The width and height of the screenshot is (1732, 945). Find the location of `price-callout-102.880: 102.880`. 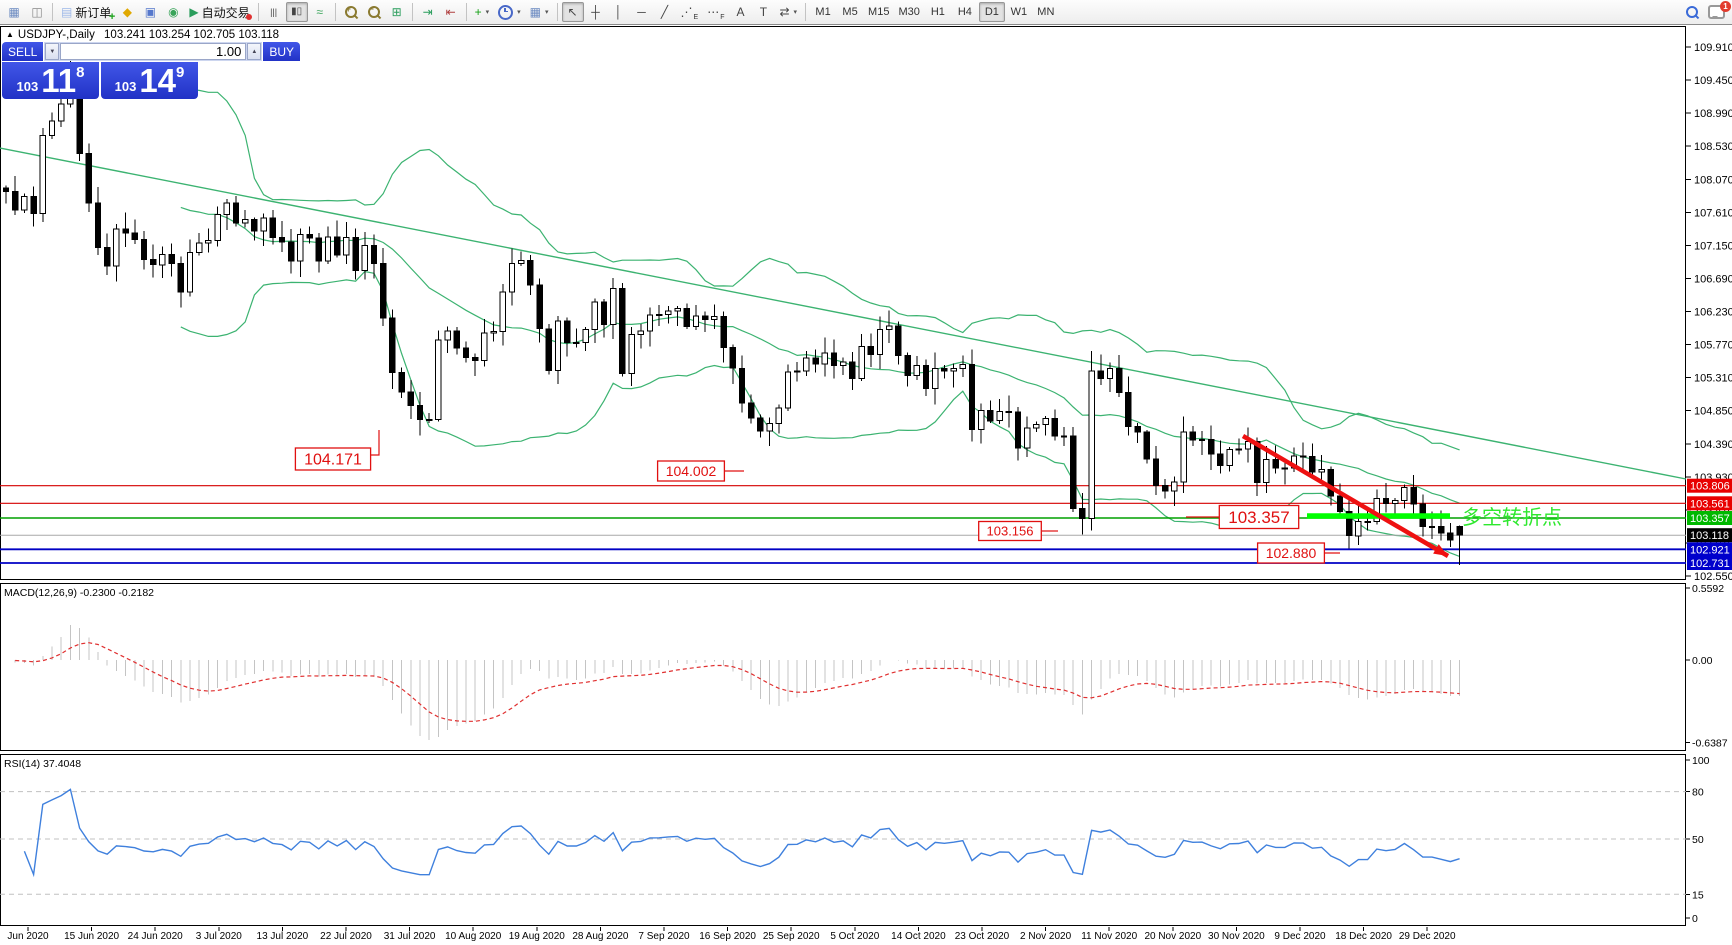

price-callout-102.880: 102.880 is located at coordinates (1298, 553).